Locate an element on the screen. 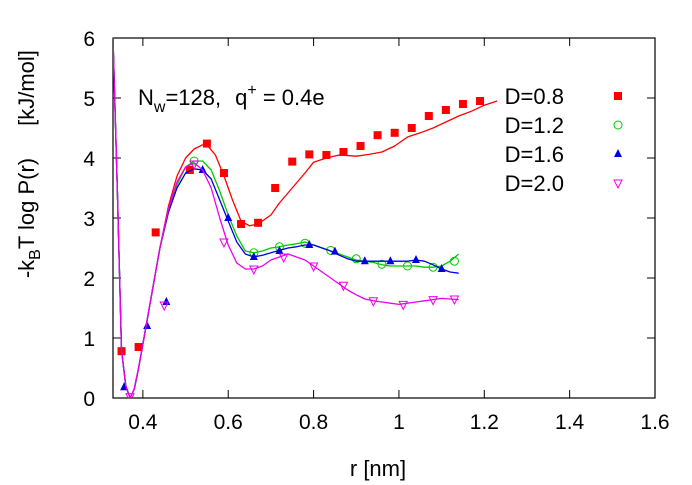  y-tick-label: 6 is located at coordinates (89, 39).